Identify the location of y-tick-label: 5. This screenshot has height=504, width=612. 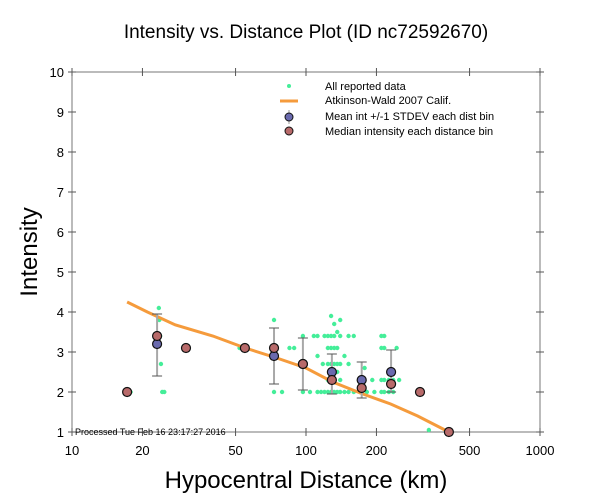
(60, 272).